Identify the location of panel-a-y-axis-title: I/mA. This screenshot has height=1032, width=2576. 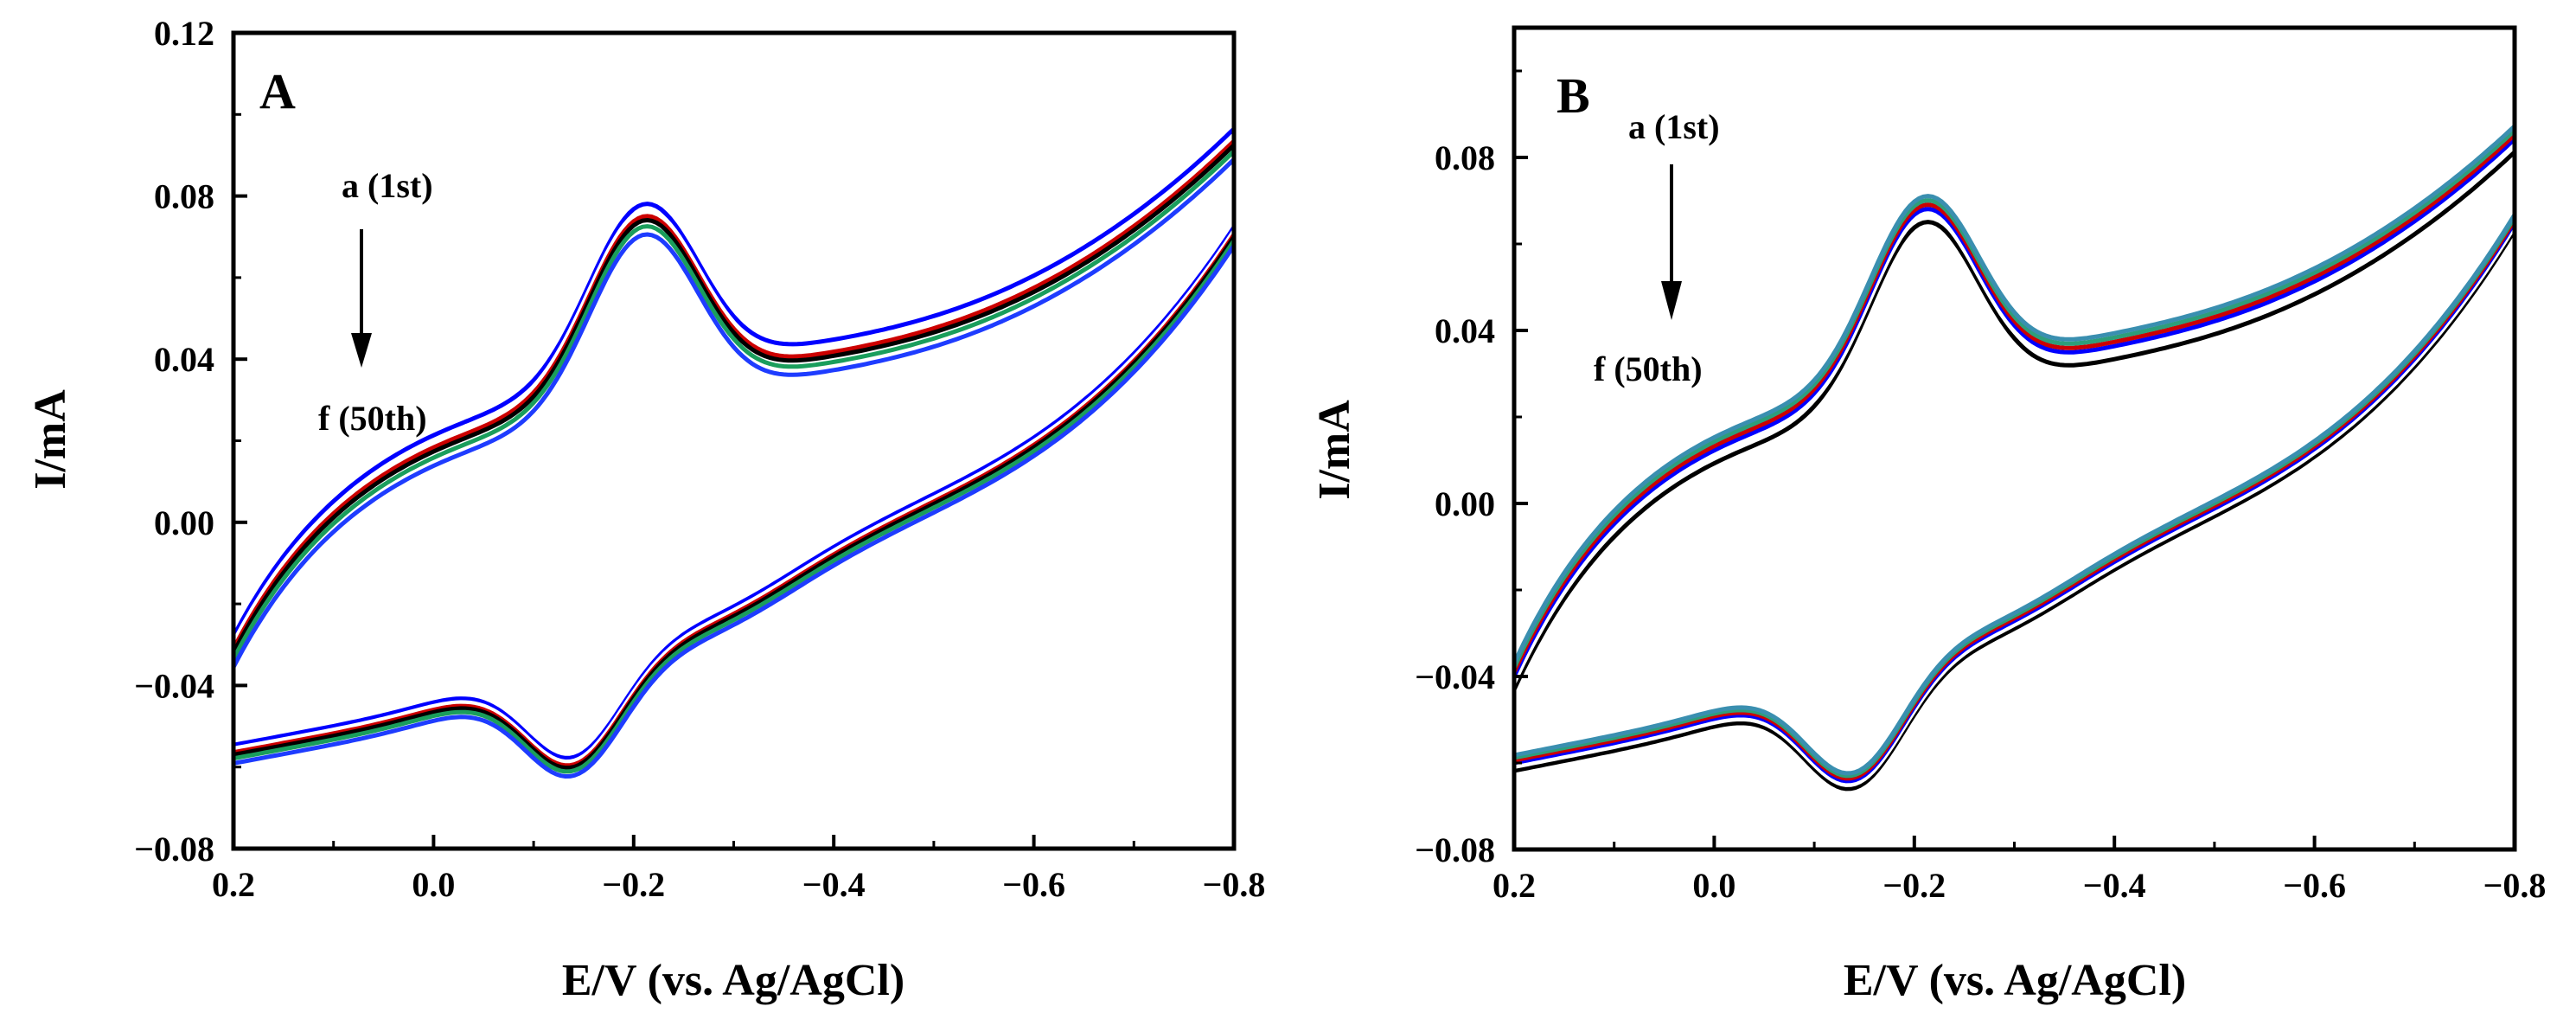
(51, 439).